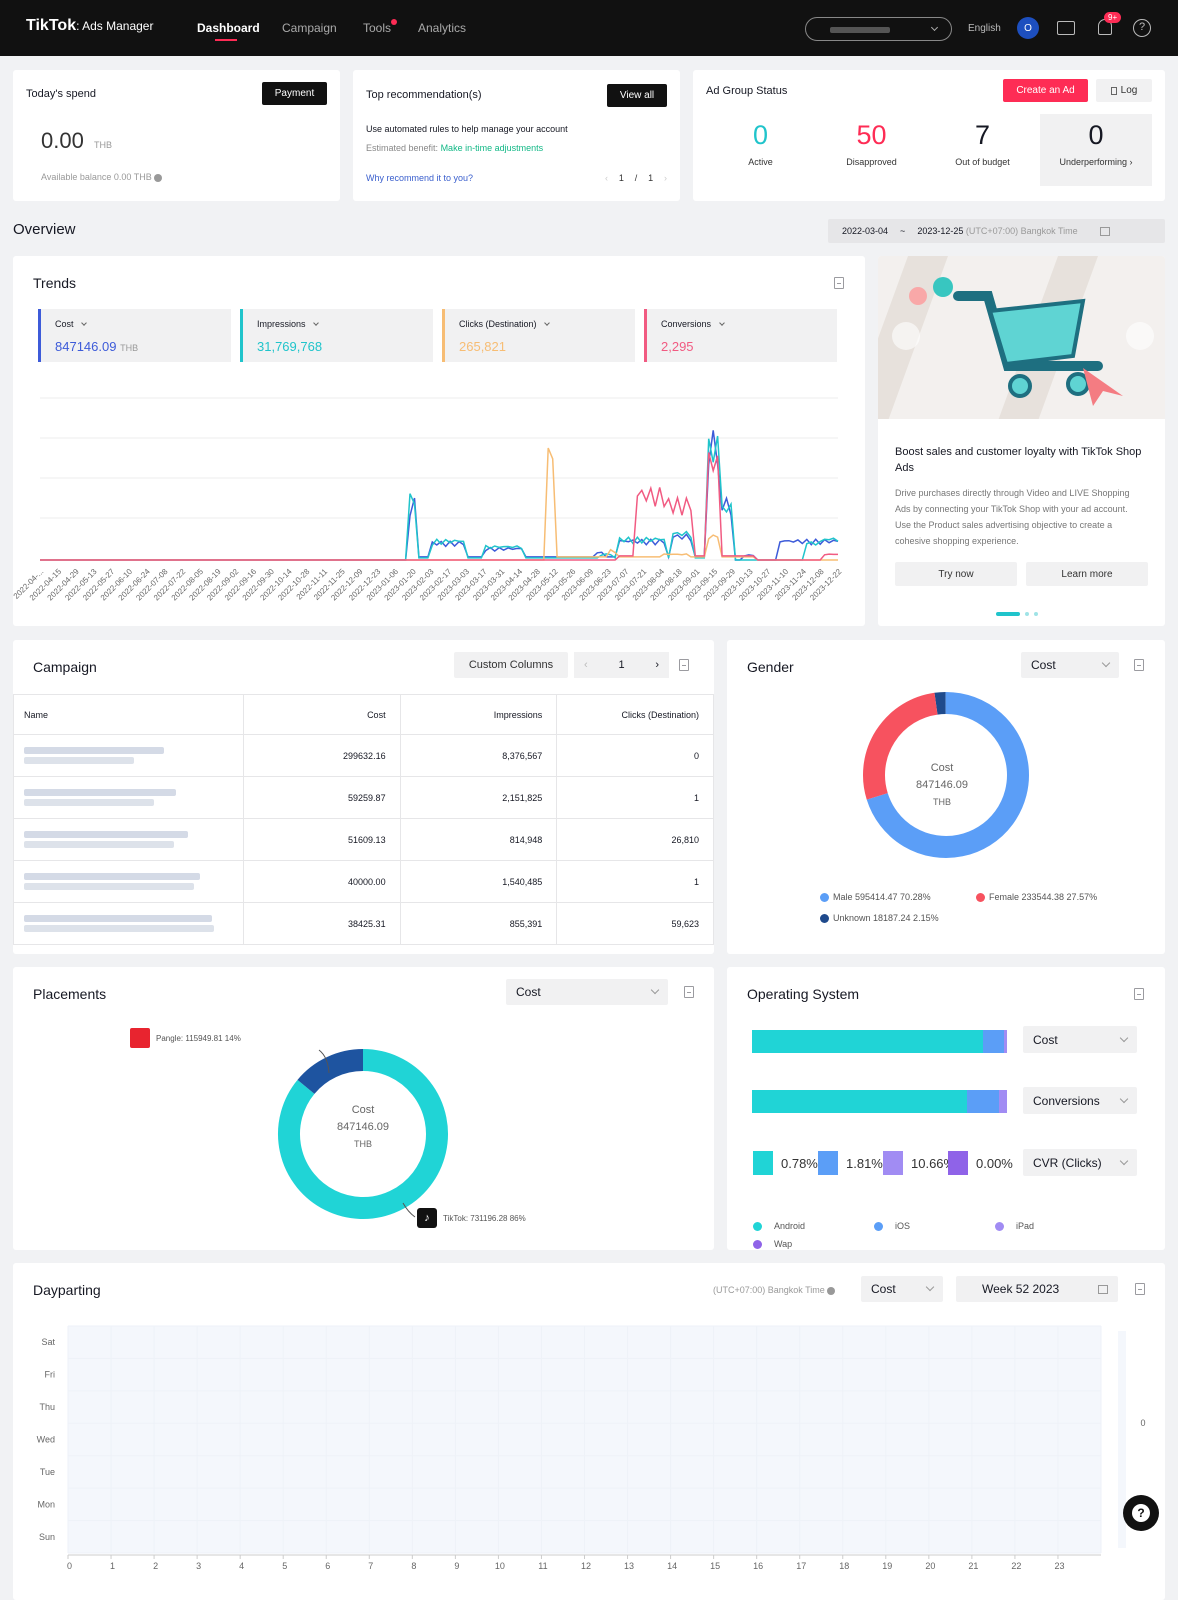 The width and height of the screenshot is (1178, 1600). Describe the element at coordinates (420, 178) in the screenshot. I see `why-recommend-link: Why recommend it to you?` at that location.